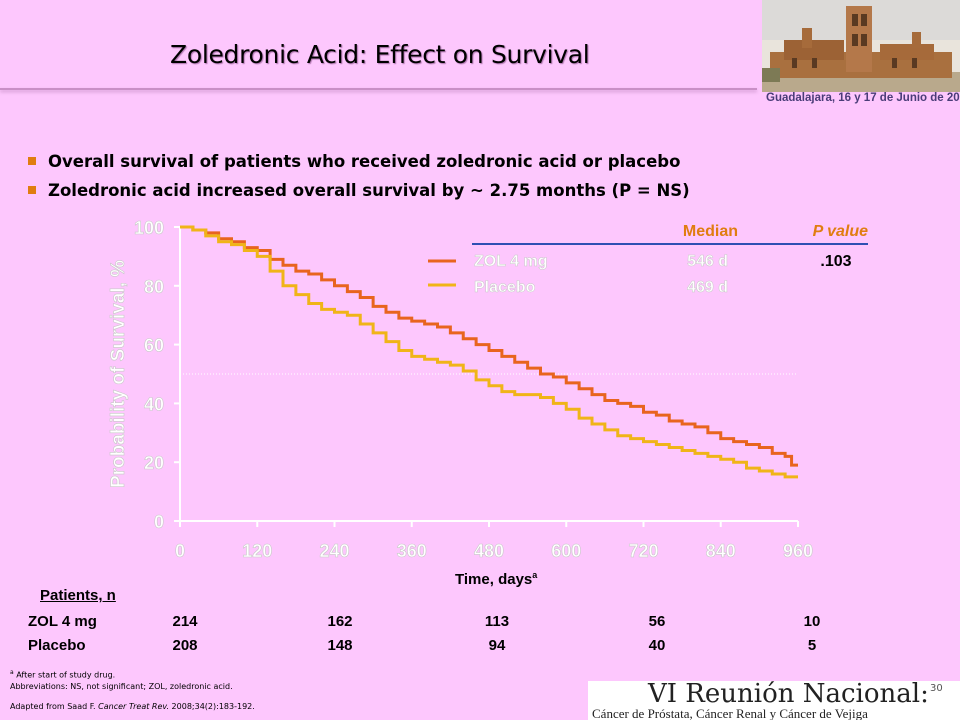 This screenshot has width=960, height=720. I want to click on patients-cell: 208, so click(185, 645).